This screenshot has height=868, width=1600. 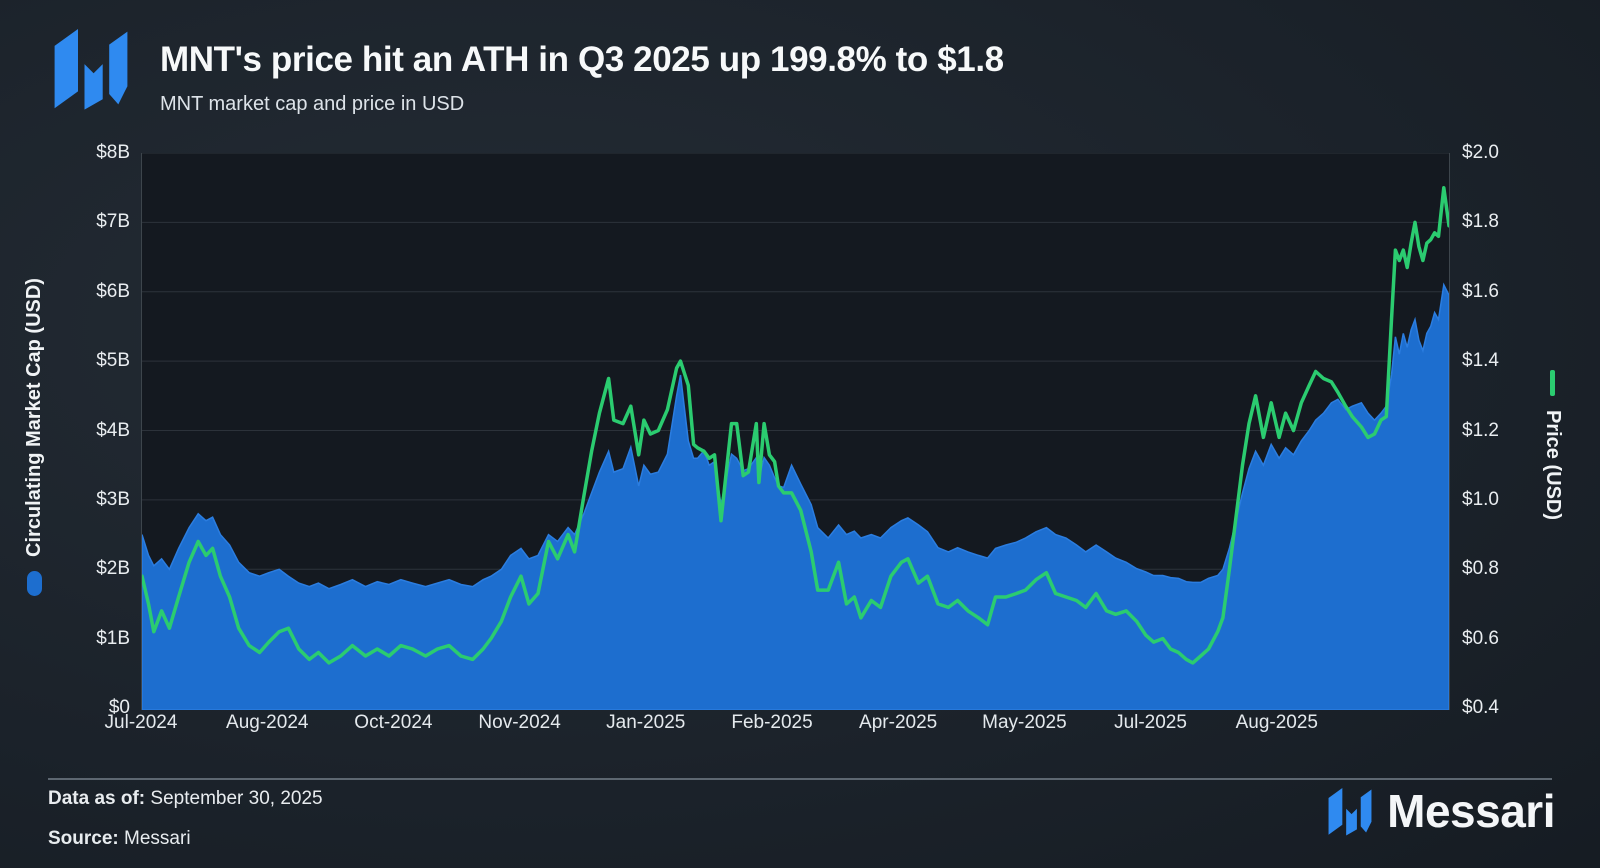 I want to click on y-axis-label-left: $5B, so click(x=113, y=361).